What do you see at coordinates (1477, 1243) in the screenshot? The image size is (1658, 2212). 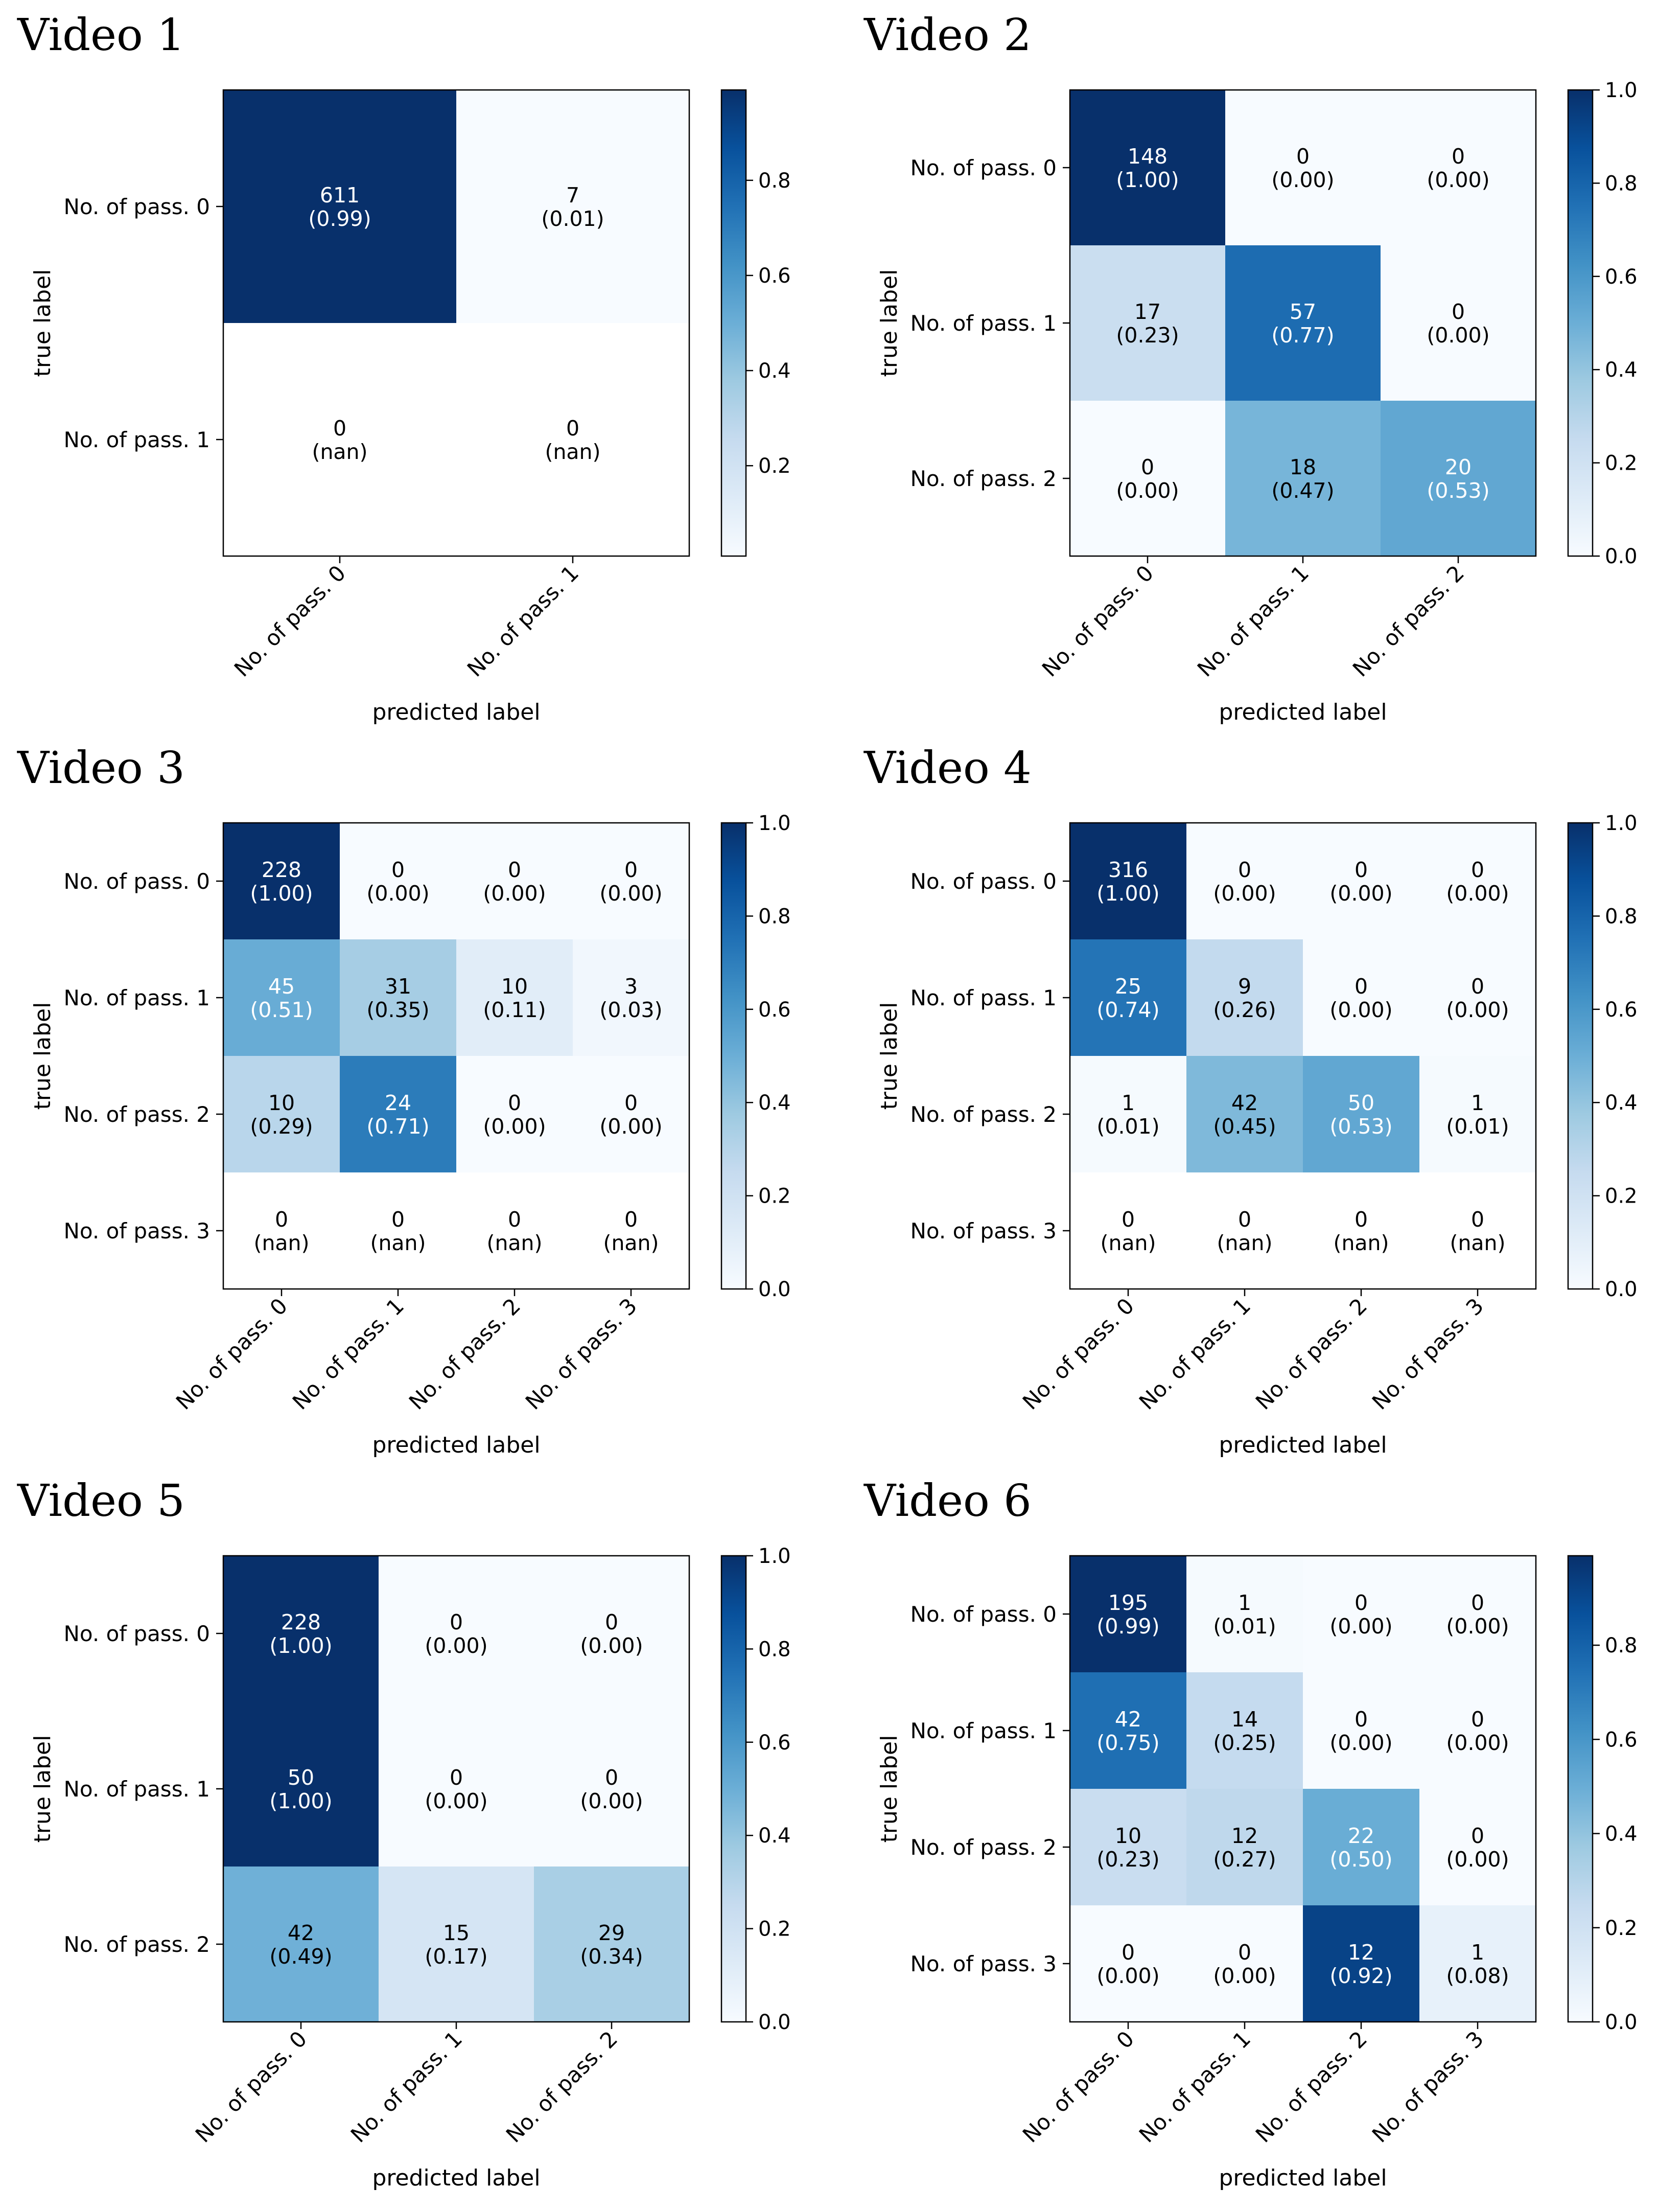 I see `cell-ratio-label: (nan)` at bounding box center [1477, 1243].